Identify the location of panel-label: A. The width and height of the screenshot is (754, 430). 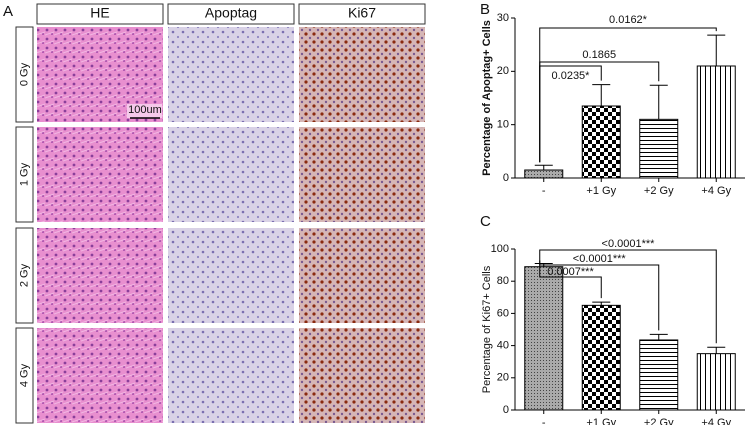
(8, 11).